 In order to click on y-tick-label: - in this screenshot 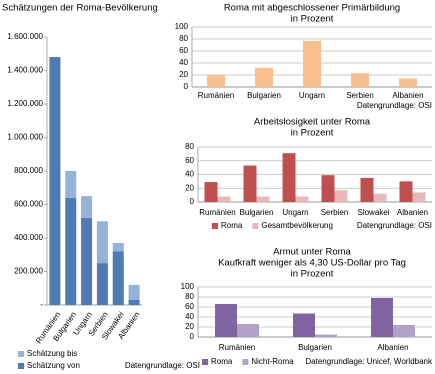, I will do `click(41, 304)`.